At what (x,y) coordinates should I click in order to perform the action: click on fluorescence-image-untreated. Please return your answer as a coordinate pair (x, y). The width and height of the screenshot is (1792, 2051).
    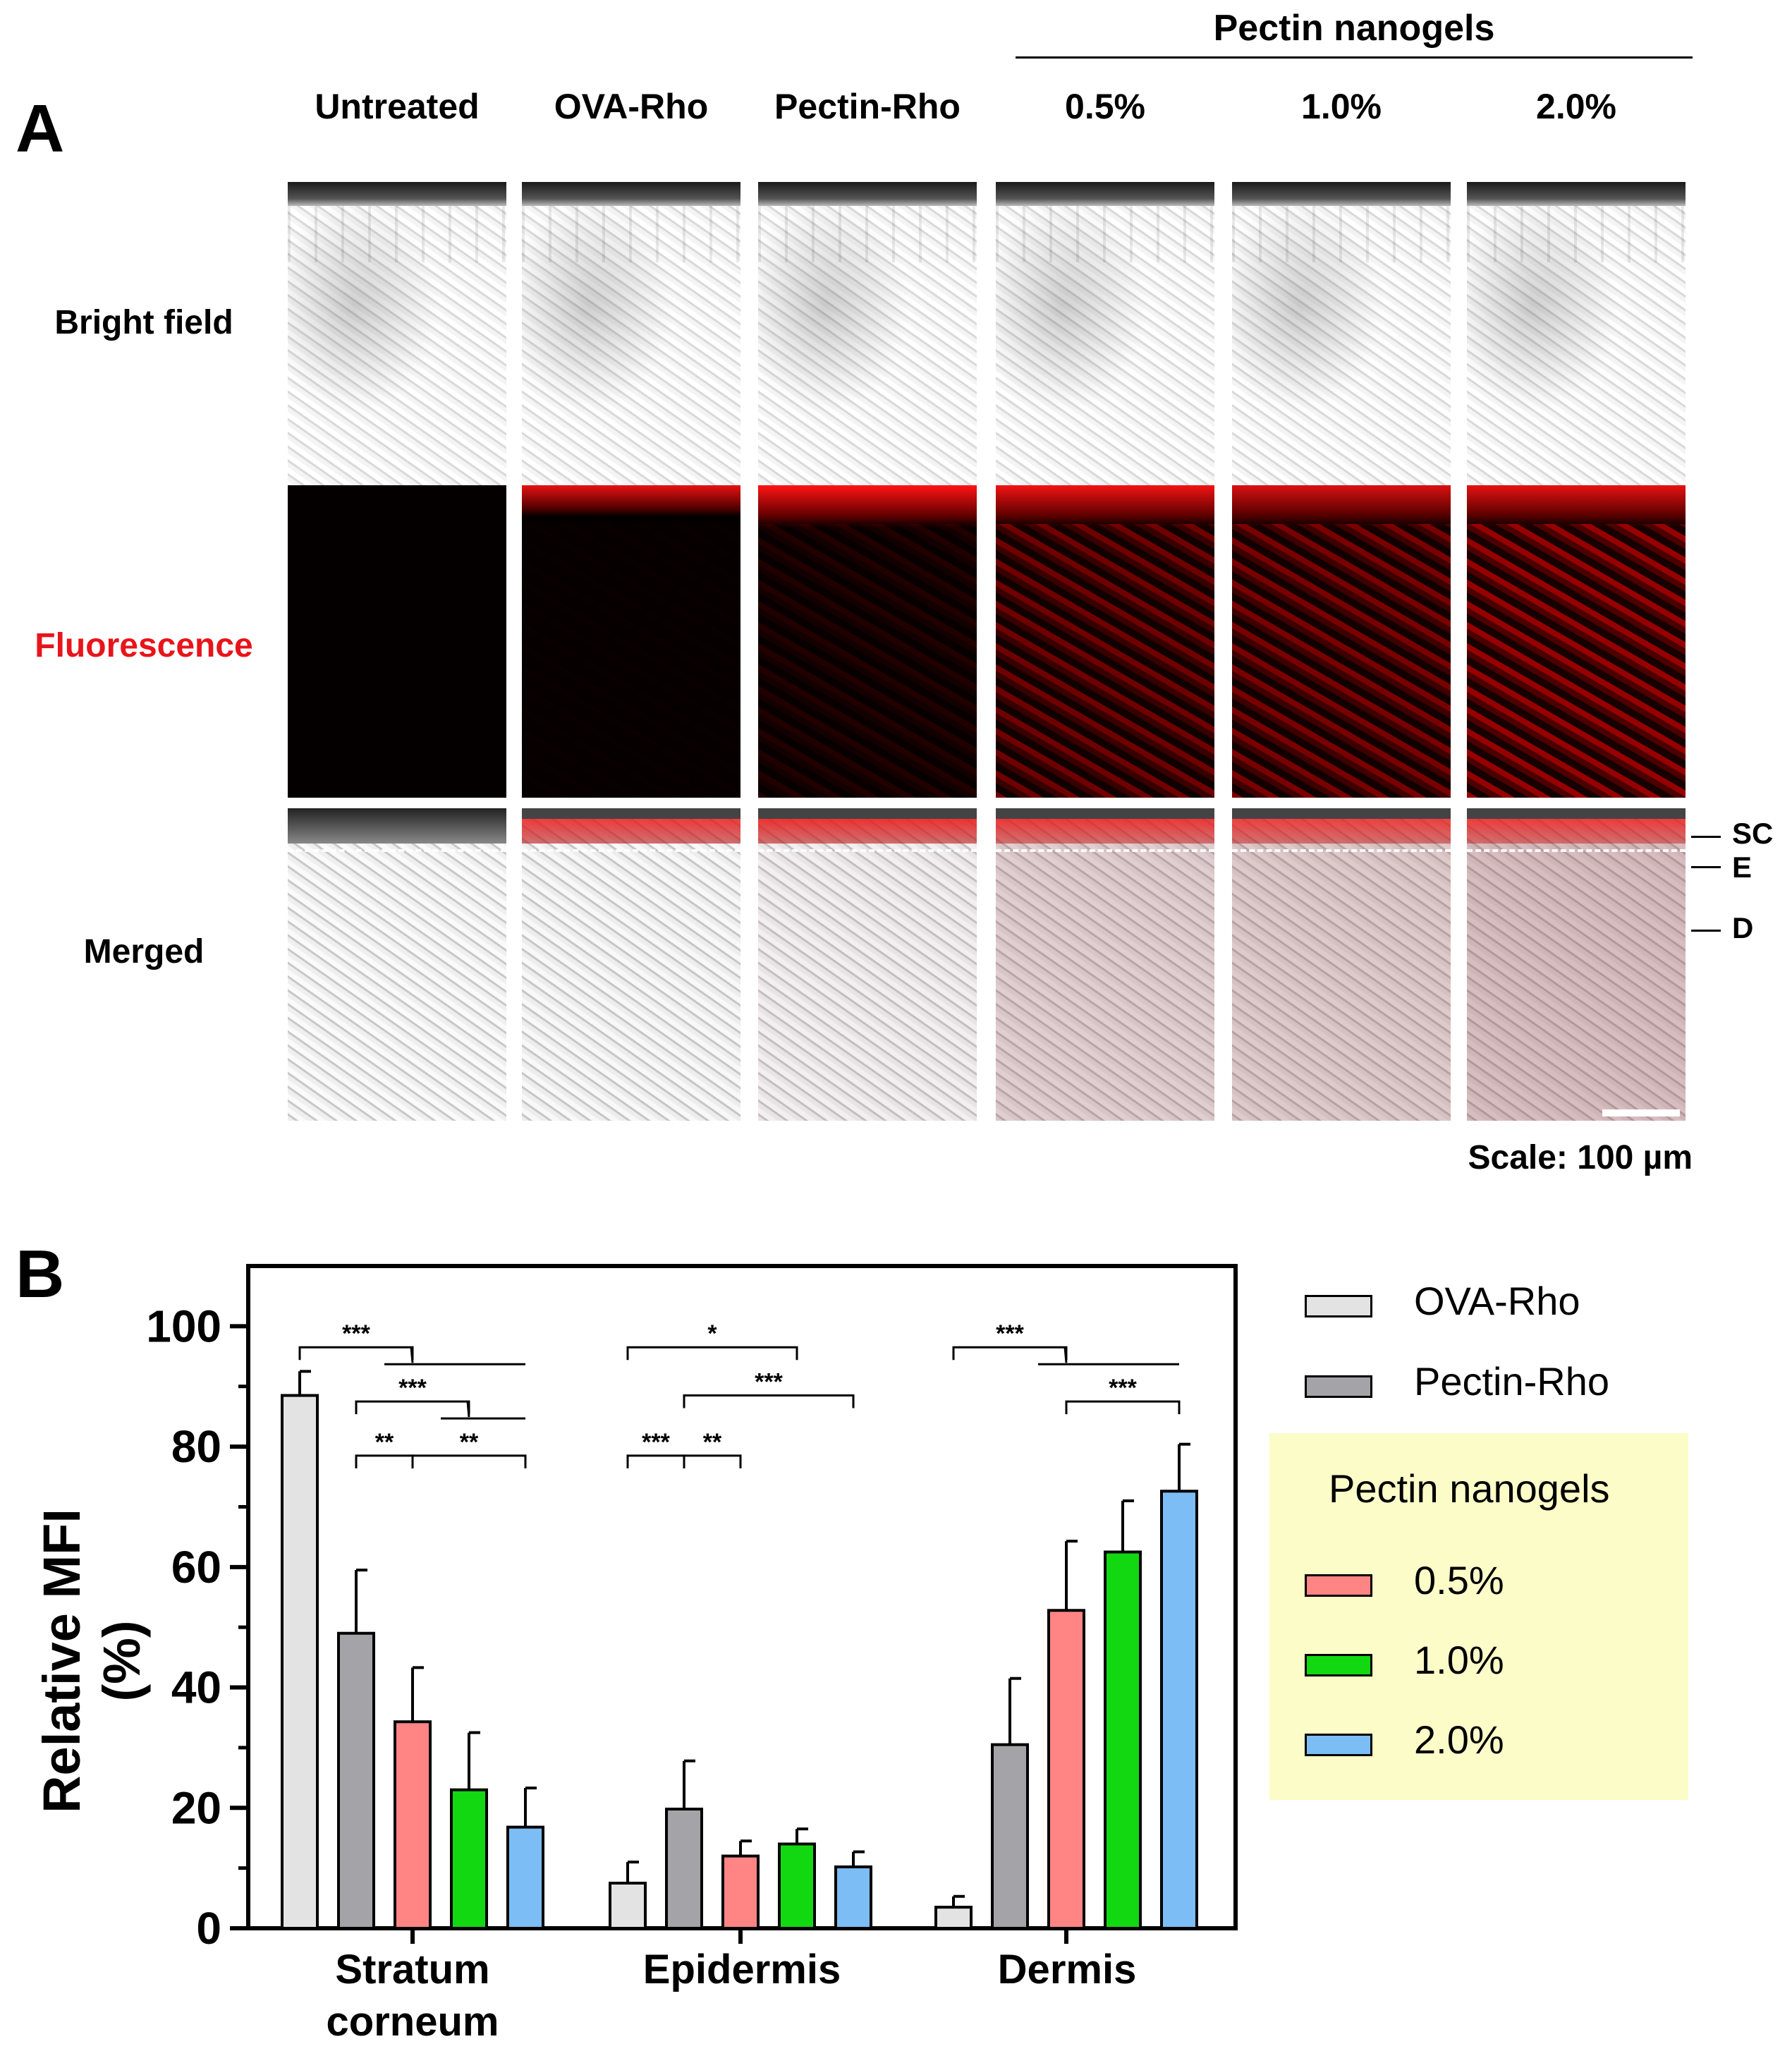
    Looking at the image, I should click on (397, 641).